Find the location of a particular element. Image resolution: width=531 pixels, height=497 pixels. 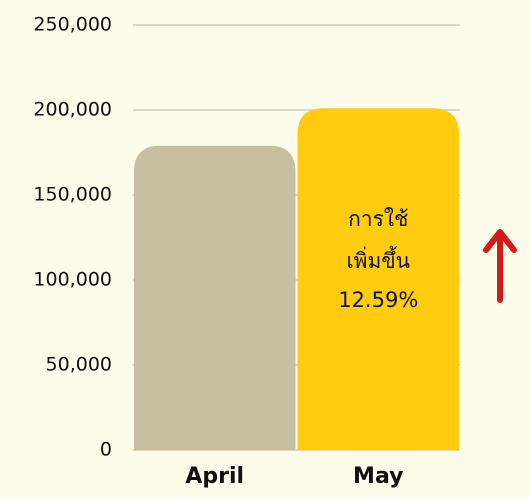

x-tick-label: May is located at coordinates (378, 476).